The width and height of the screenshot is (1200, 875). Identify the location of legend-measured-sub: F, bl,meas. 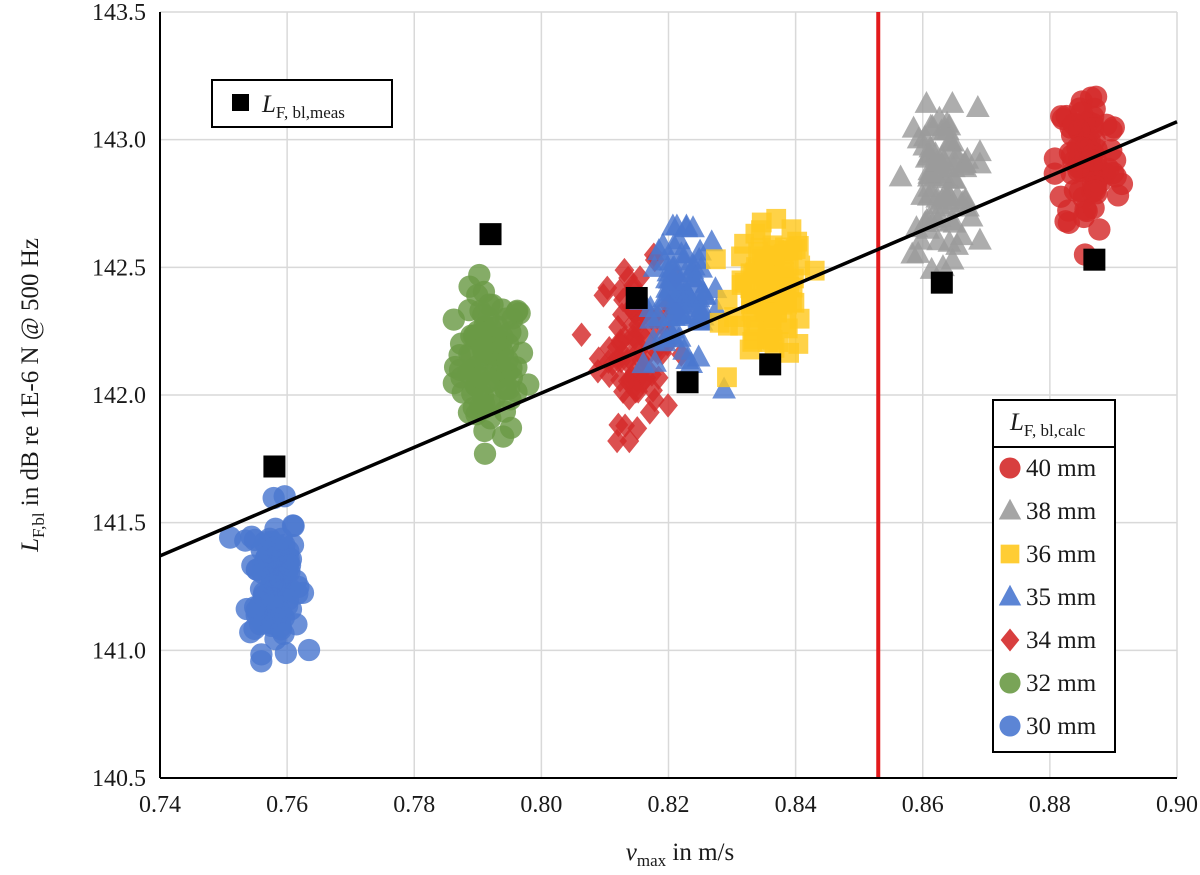
(310, 112).